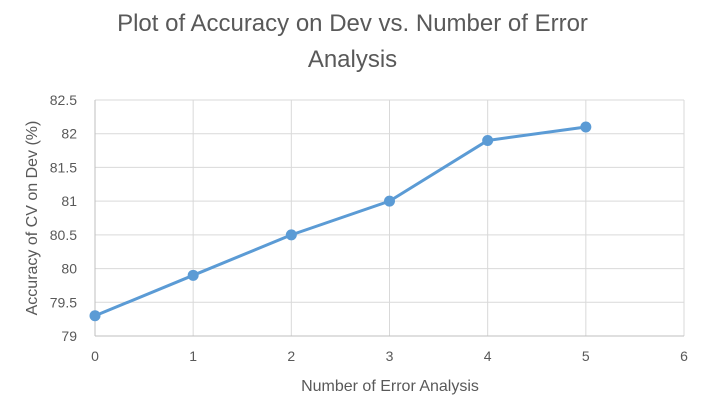 This screenshot has width=705, height=414. Describe the element at coordinates (63, 302) in the screenshot. I see `y-tick-label: 79.5` at that location.